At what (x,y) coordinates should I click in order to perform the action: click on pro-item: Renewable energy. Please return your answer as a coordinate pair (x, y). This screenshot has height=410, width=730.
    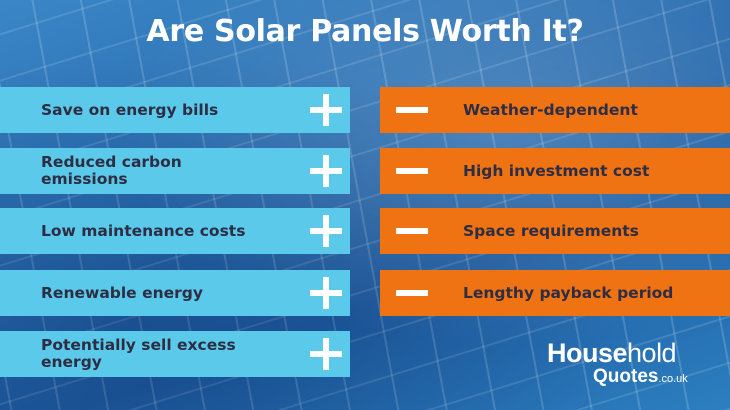
    Looking at the image, I should click on (175, 293).